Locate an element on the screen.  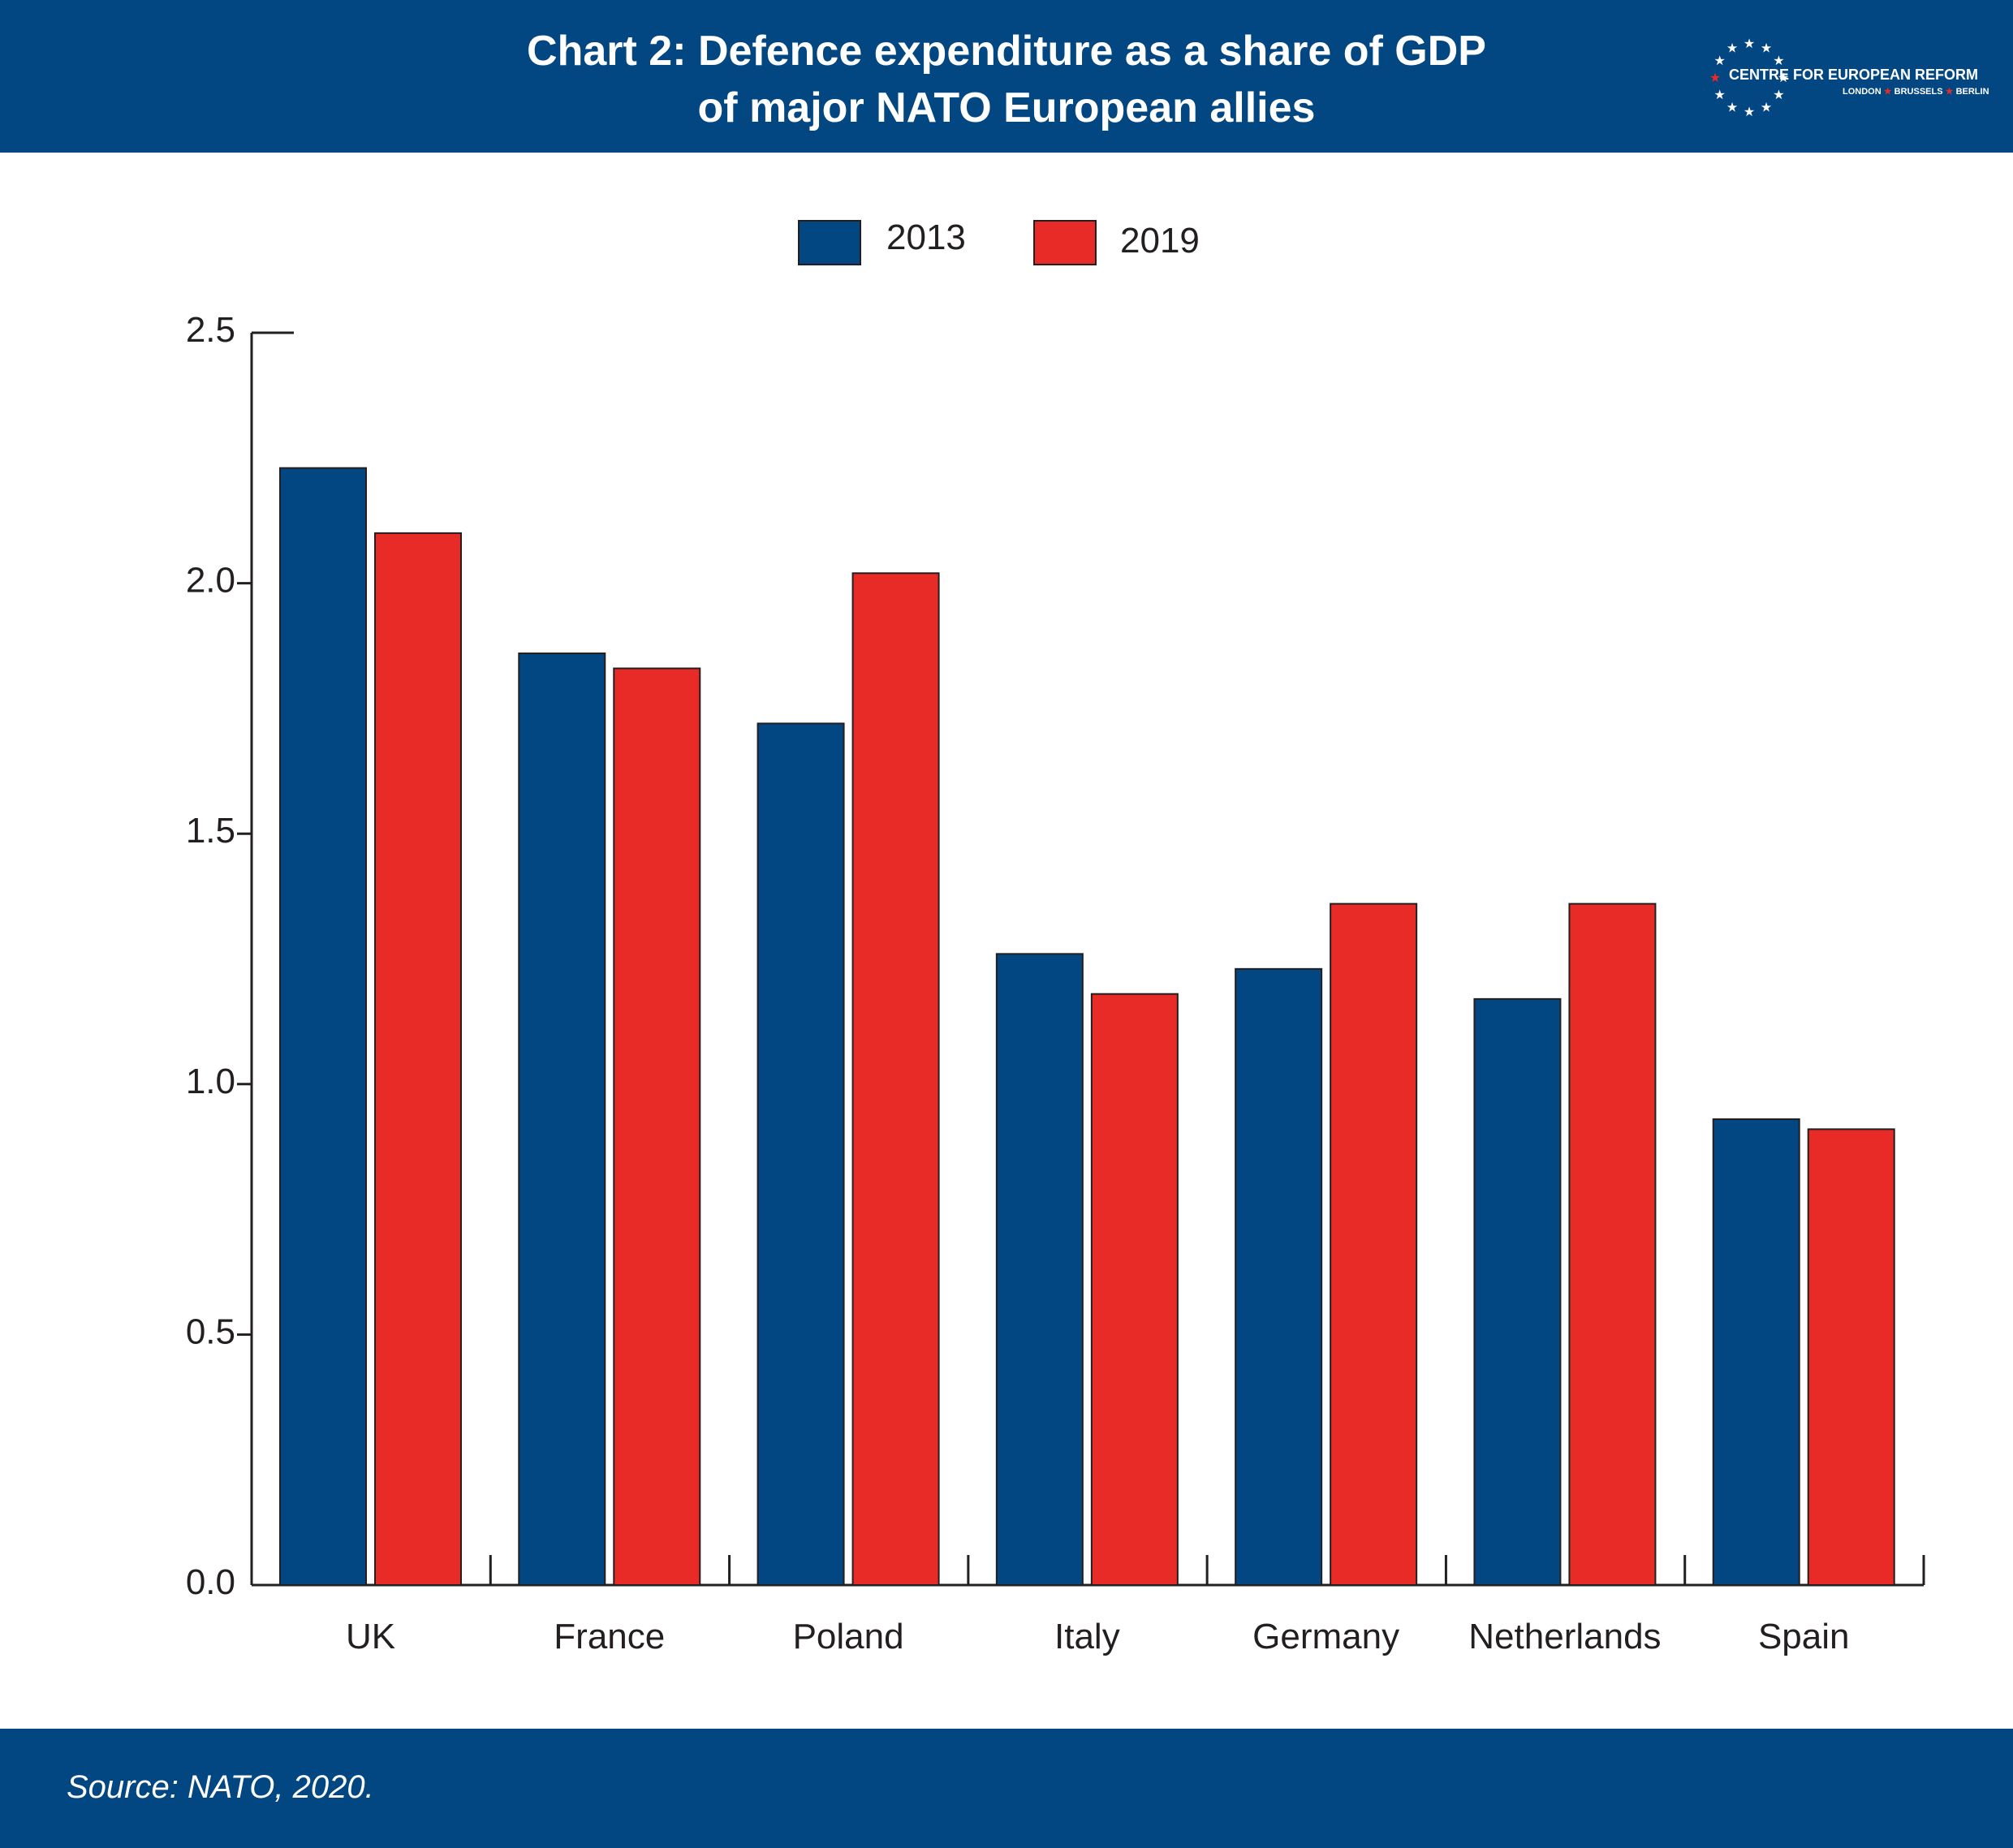
logo-city-brussels: BRUSSELS is located at coordinates (1919, 92).